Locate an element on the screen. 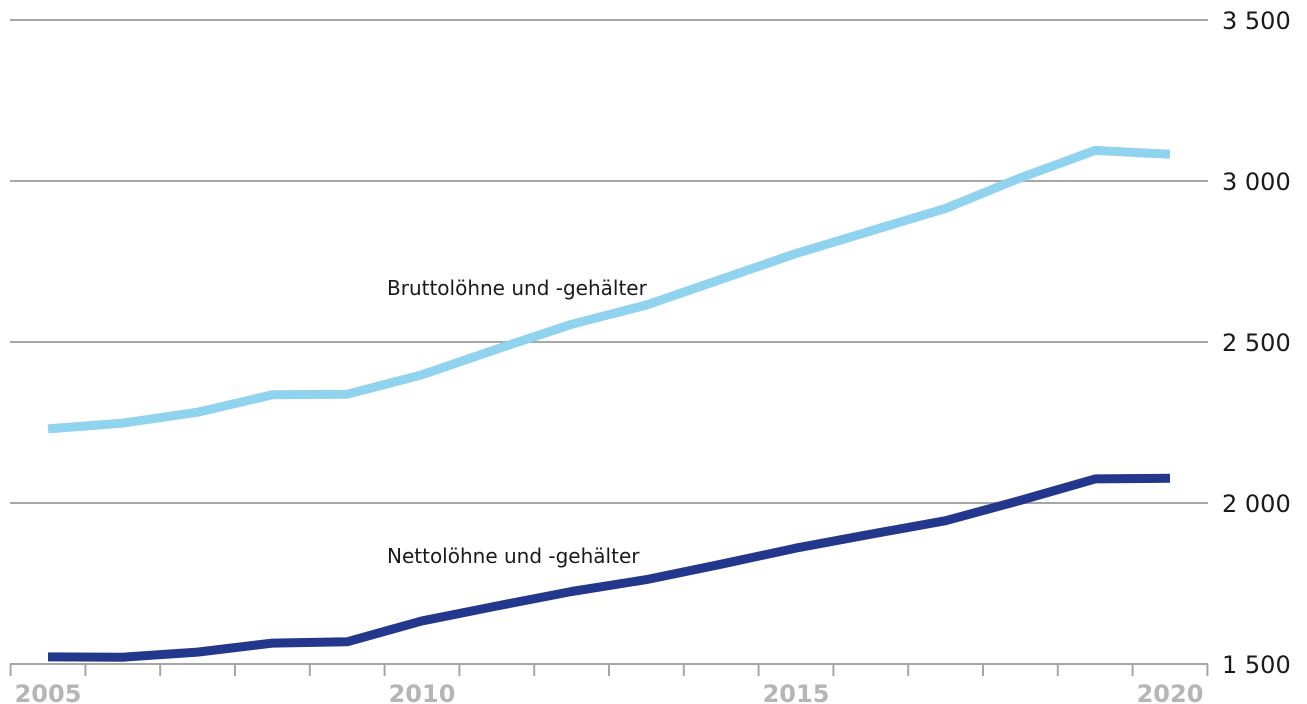 The image size is (1307, 704). x-tick-label: 2005 is located at coordinates (48, 692).